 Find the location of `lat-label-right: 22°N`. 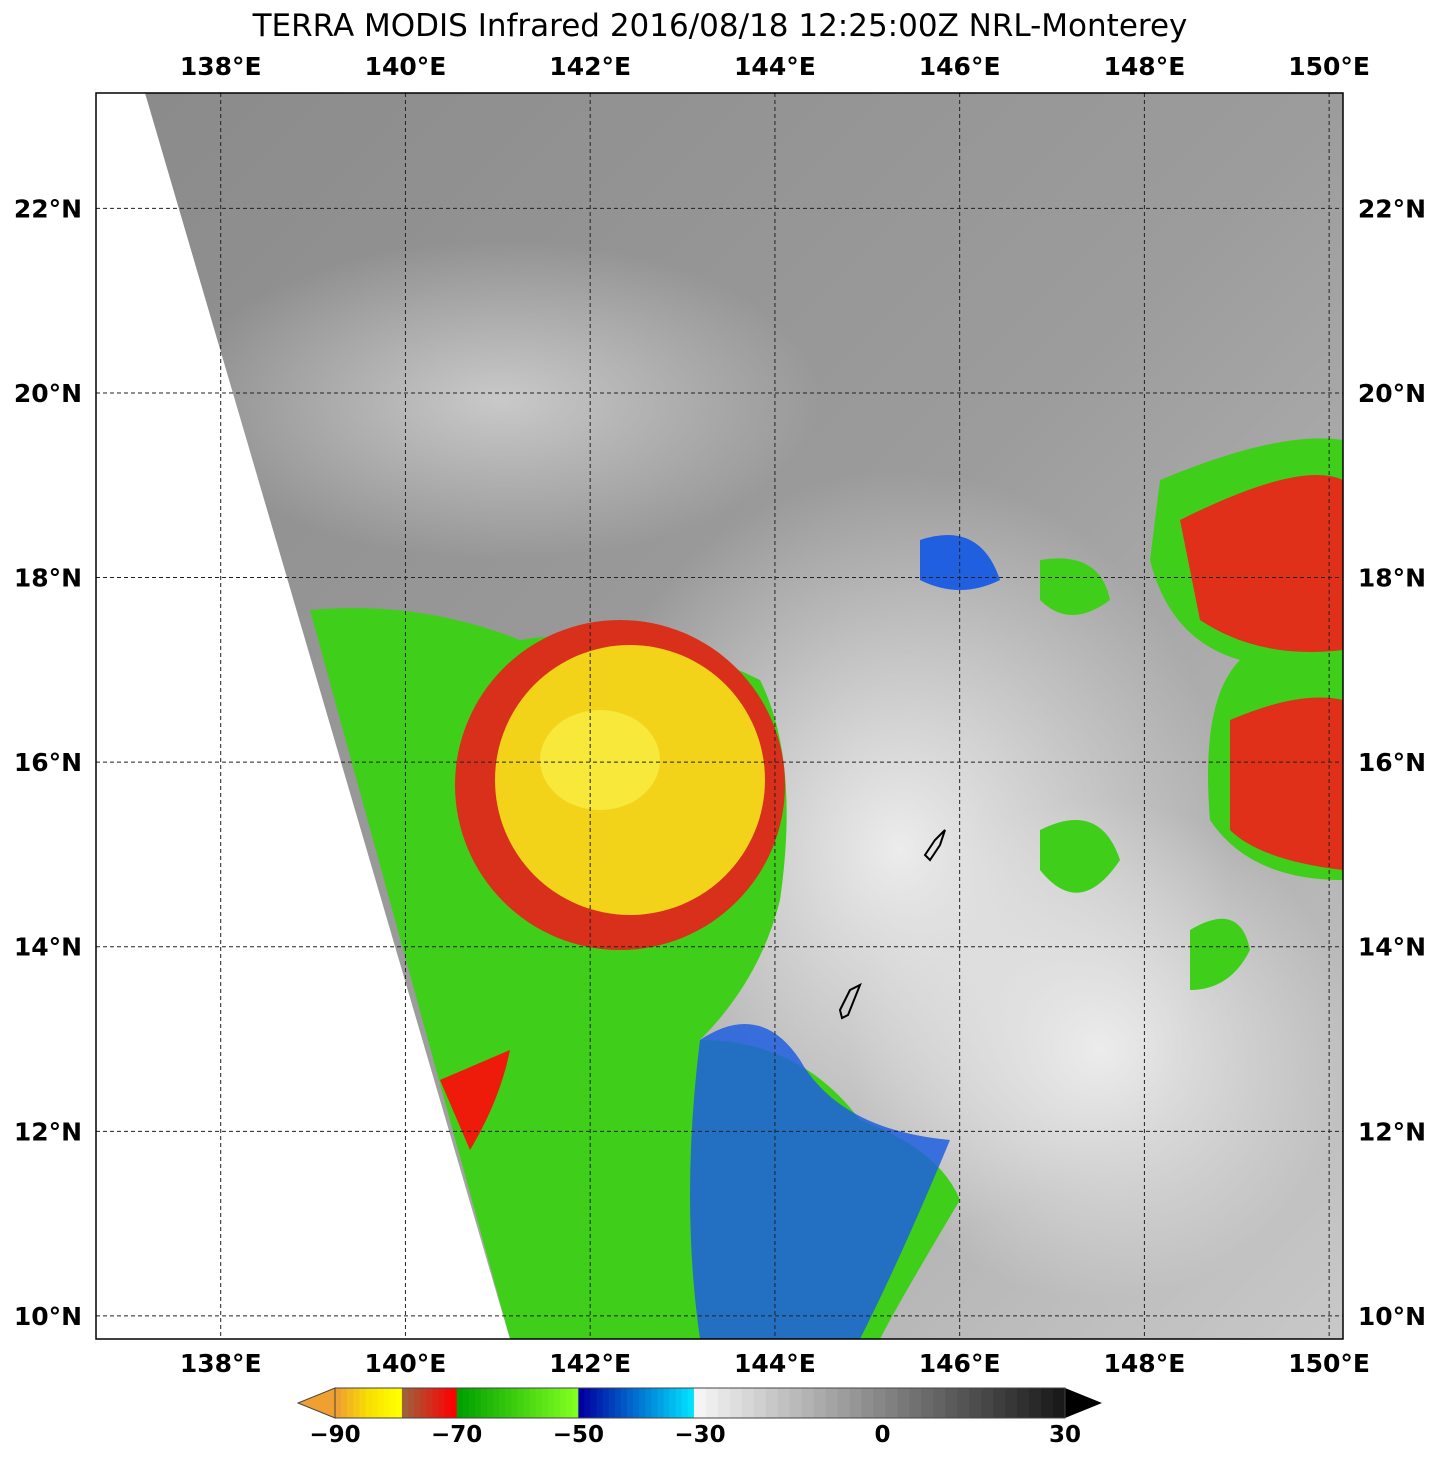

lat-label-right: 22°N is located at coordinates (1392, 208).